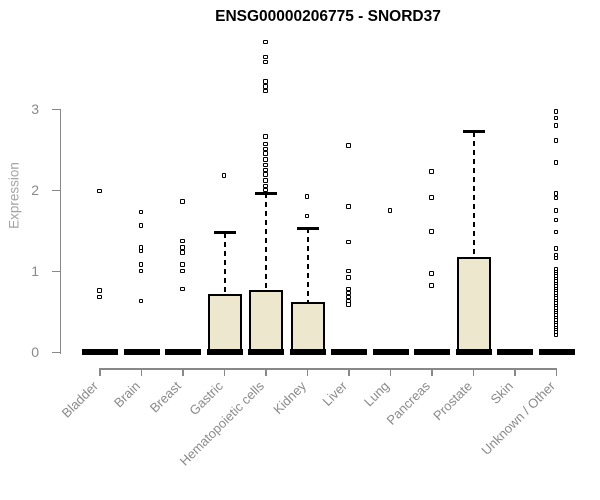 Image resolution: width=600 pixels, height=500 pixels. What do you see at coordinates (517, 418) in the screenshot?
I see `x-tick-label: Unknown / Other` at bounding box center [517, 418].